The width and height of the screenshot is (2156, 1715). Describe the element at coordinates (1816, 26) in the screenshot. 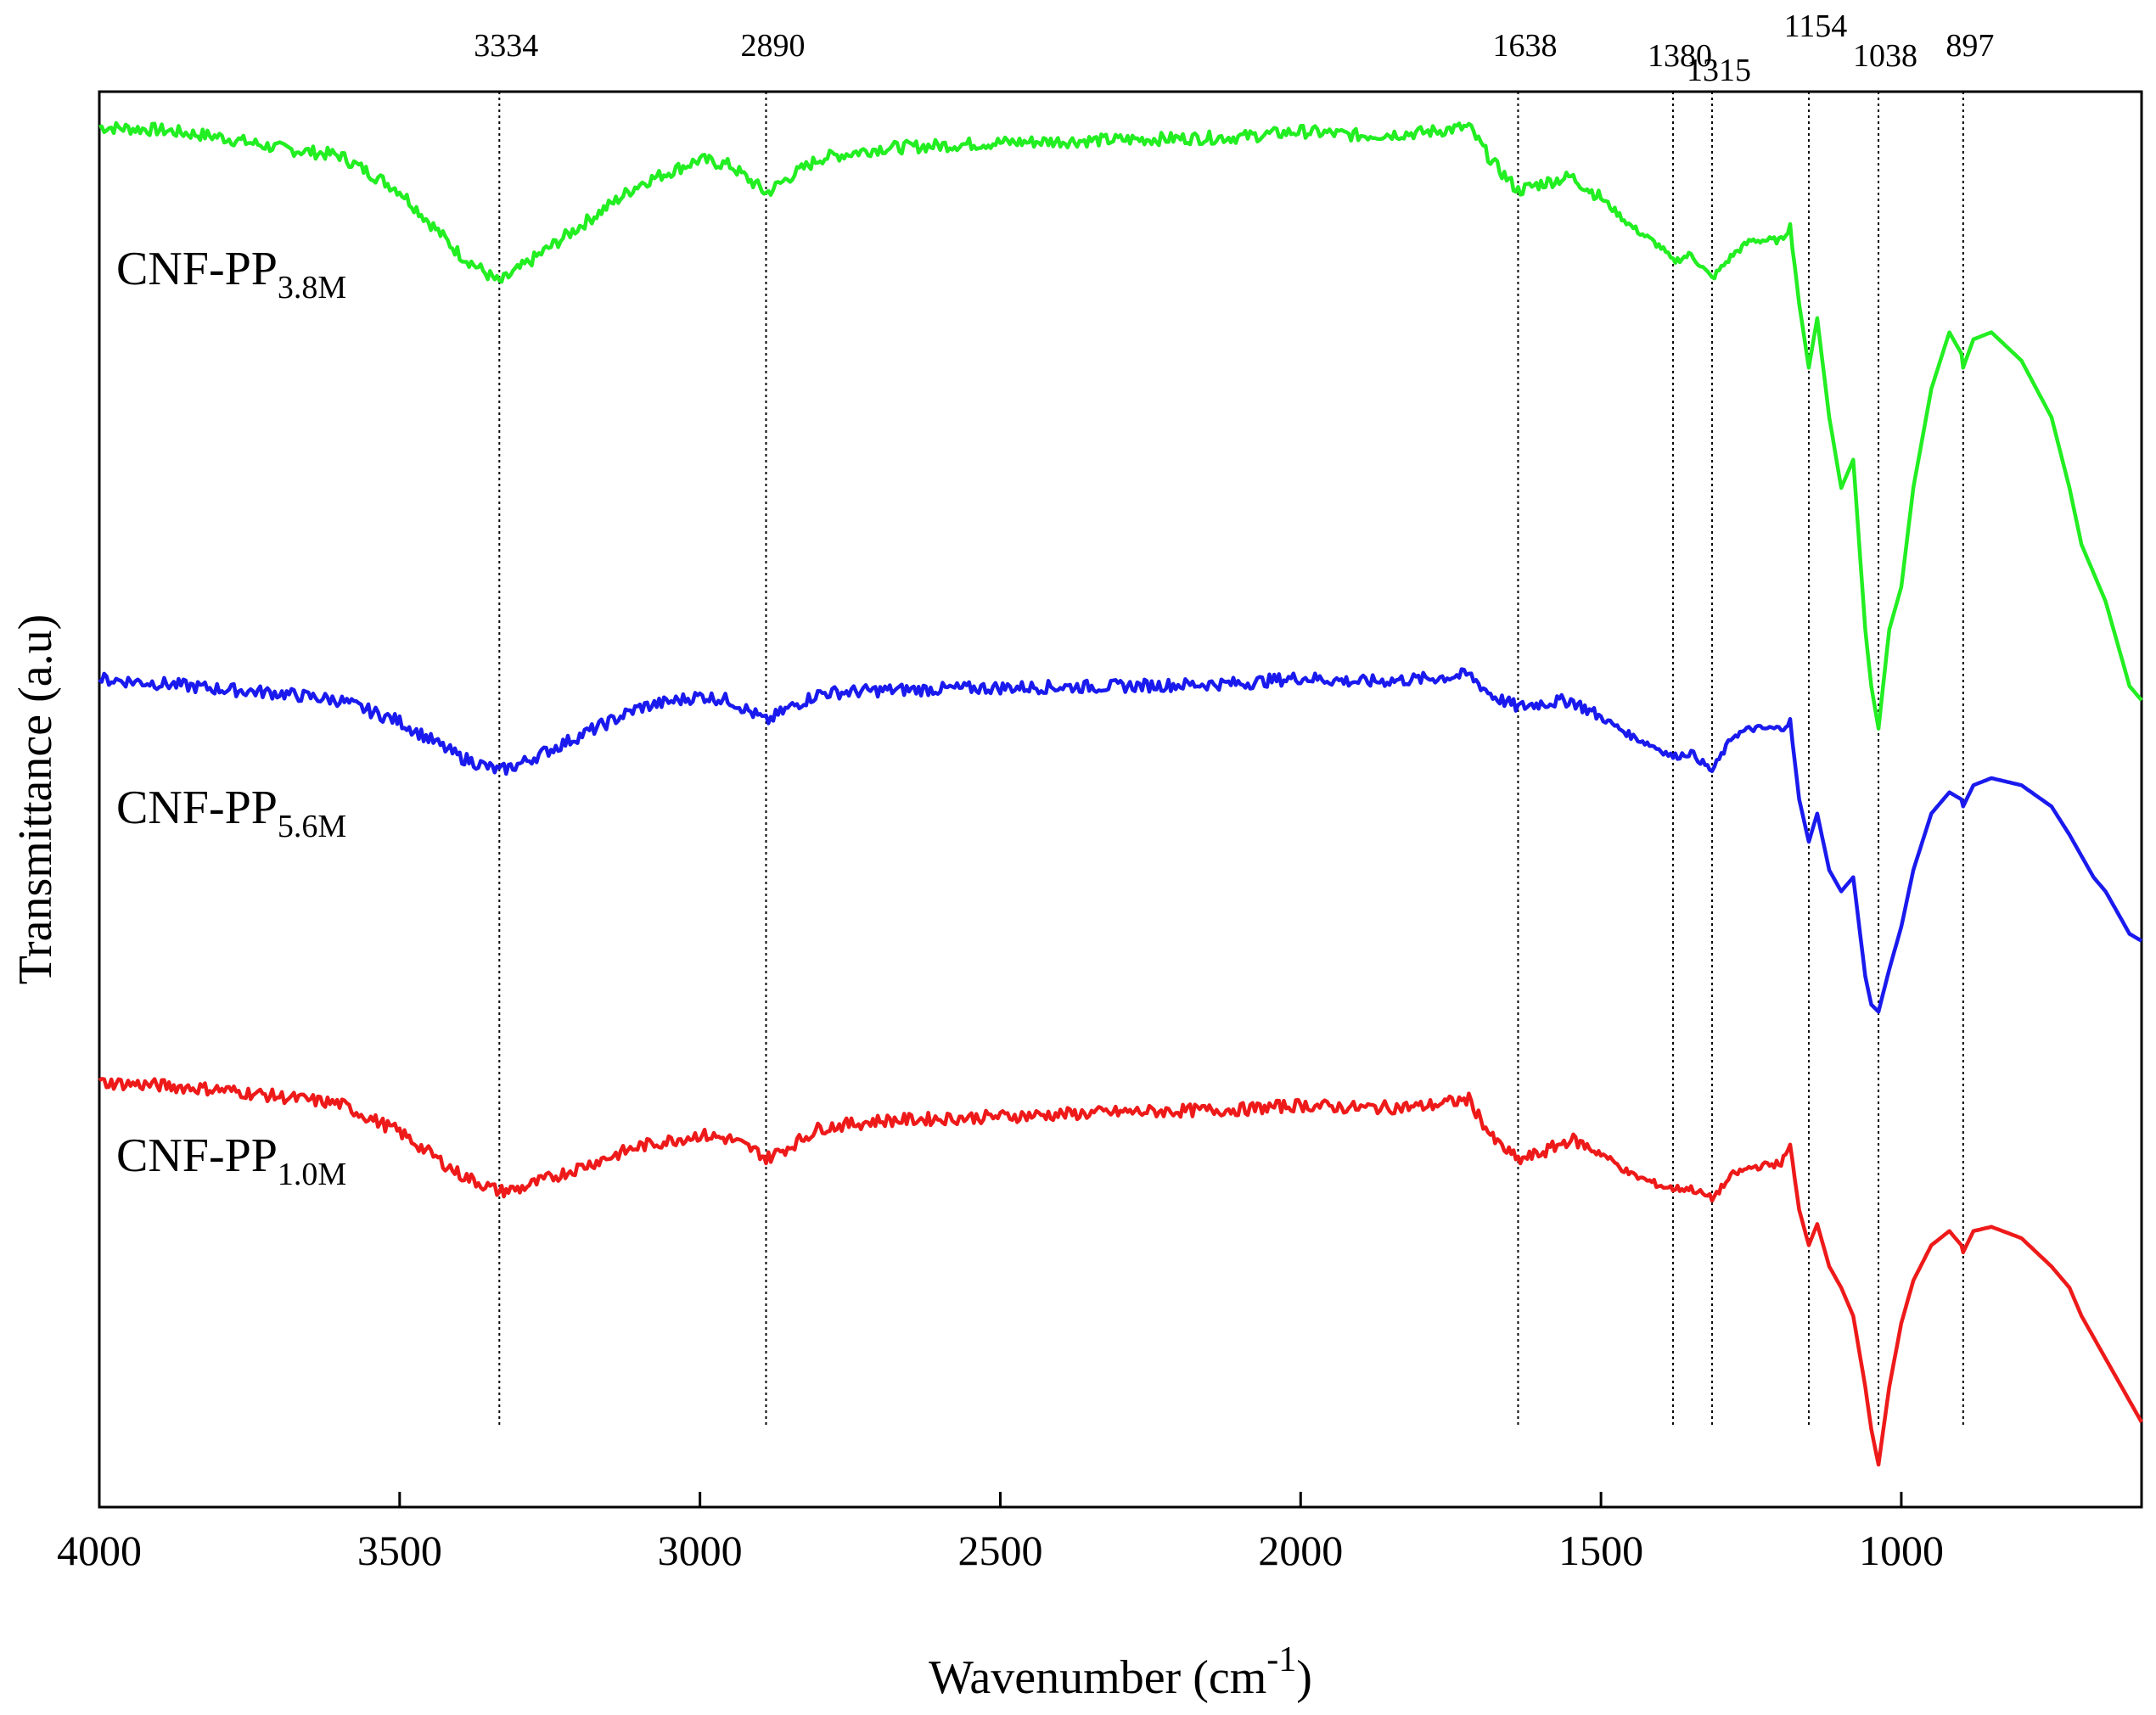

I see `peak-label: 1154` at that location.